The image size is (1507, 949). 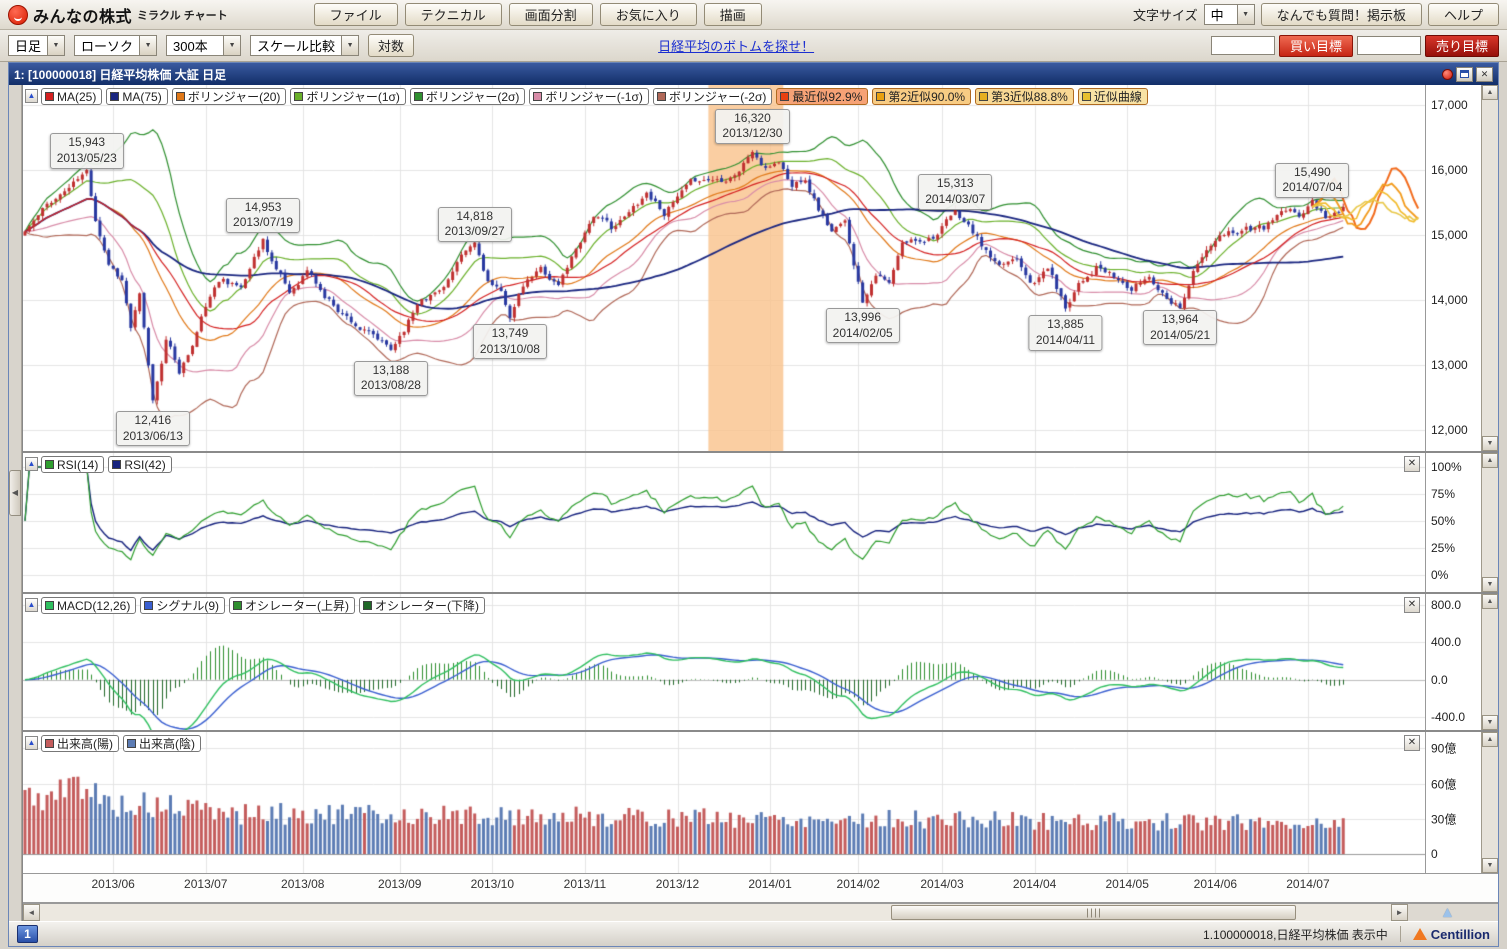 What do you see at coordinates (149, 45) in the screenshot?
I see `chart-style-dropdown-button: ▼` at bounding box center [149, 45].